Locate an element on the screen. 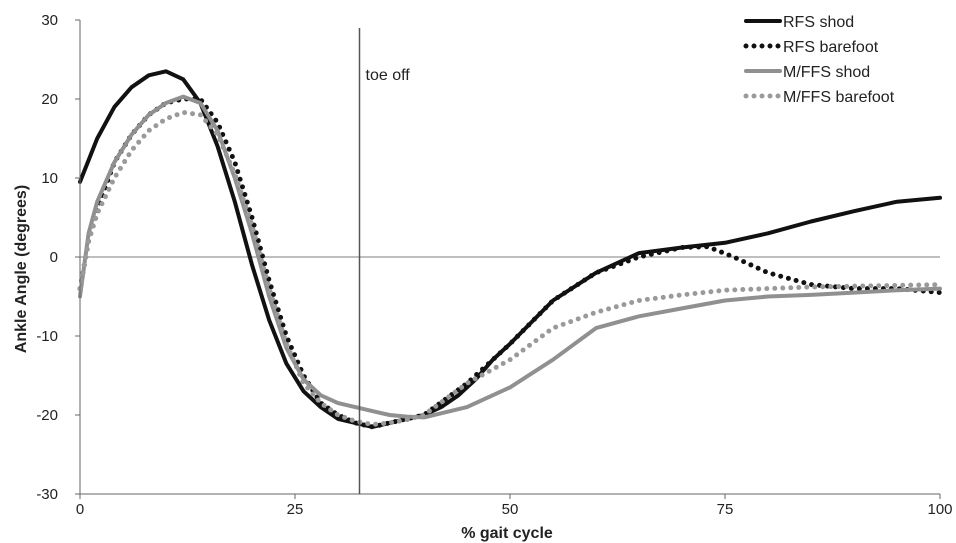 The height and width of the screenshot is (543, 956). x-tick-label: 100 is located at coordinates (939, 509).